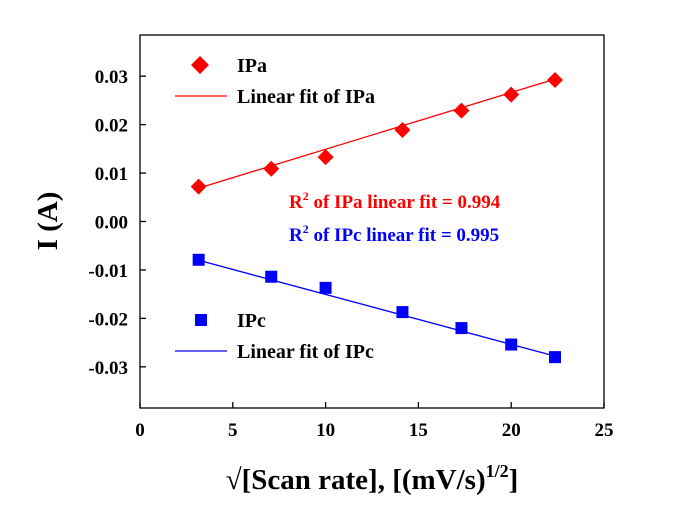 The width and height of the screenshot is (680, 520). What do you see at coordinates (377, 308) in the screenshot?
I see `ipc-fit-line` at bounding box center [377, 308].